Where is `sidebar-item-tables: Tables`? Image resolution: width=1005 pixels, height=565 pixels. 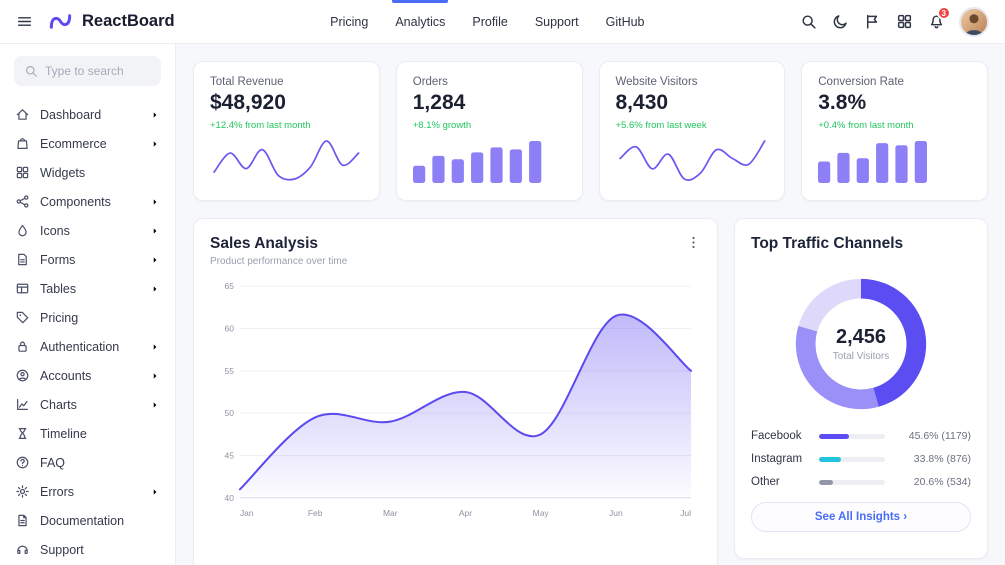 sidebar-item-tables: Tables is located at coordinates (87, 288).